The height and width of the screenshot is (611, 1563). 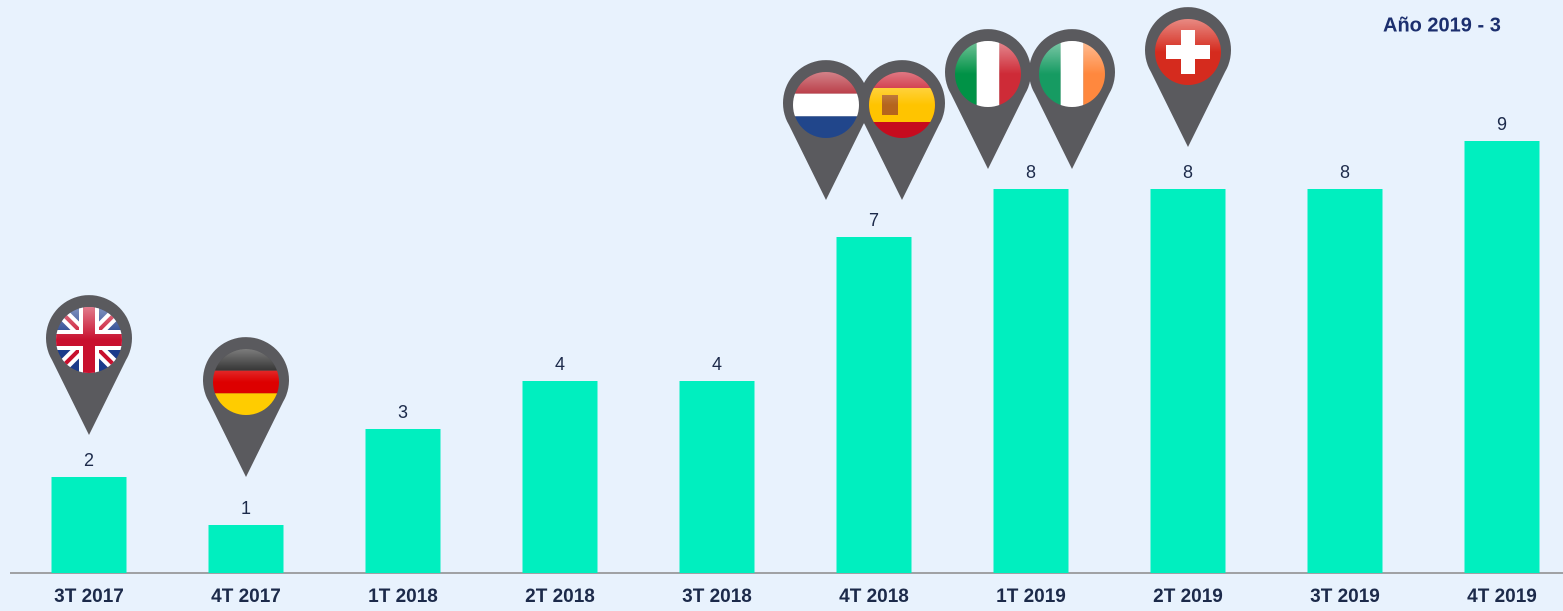 I want to click on value-label: 1, so click(x=246, y=508).